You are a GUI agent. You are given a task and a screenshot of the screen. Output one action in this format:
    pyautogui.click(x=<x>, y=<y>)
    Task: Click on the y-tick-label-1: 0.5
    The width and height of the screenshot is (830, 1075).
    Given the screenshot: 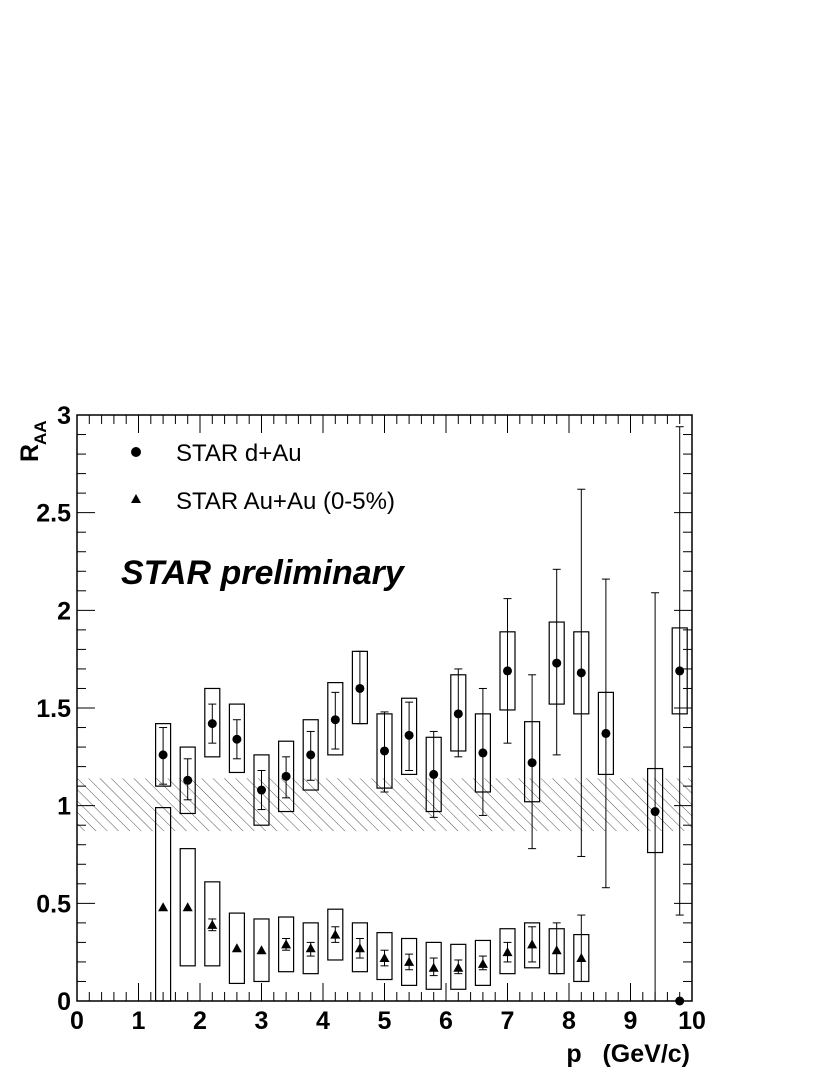 What is the action you would take?
    pyautogui.click(x=53, y=904)
    